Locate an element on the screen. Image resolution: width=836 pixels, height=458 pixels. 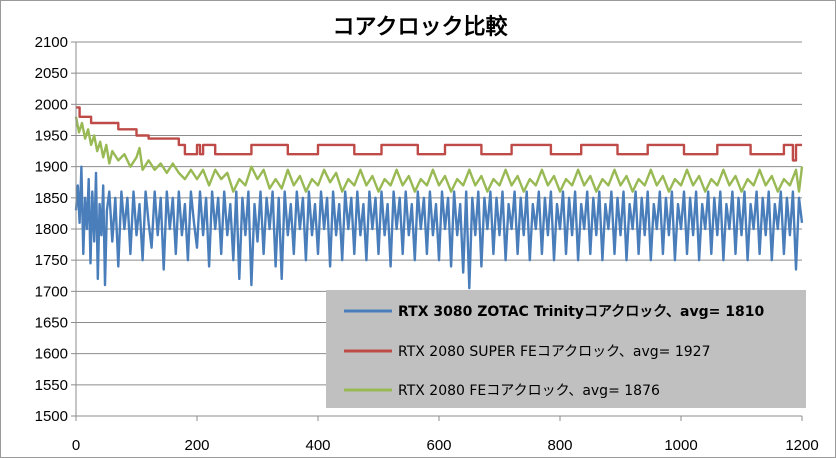
y-tick-label: 1500 is located at coordinates (51, 416).